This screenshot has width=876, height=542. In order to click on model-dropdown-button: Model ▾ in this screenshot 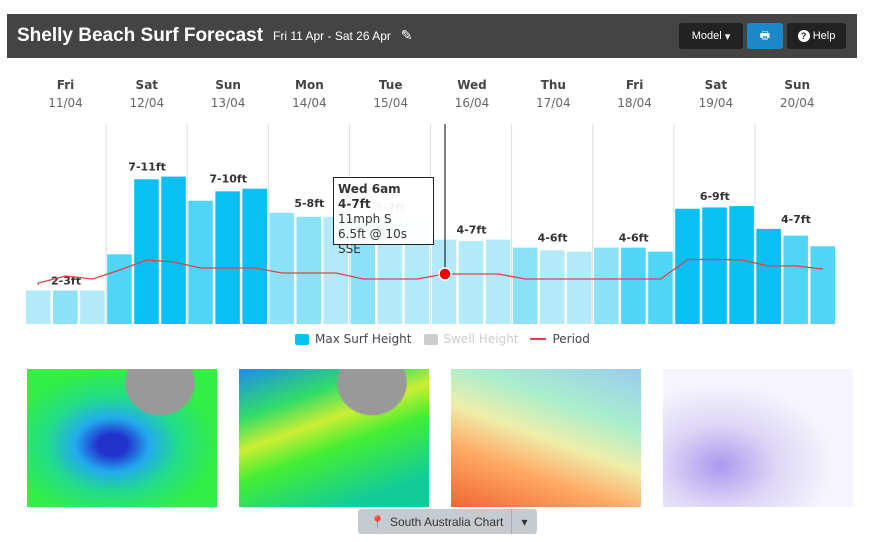, I will do `click(711, 36)`.